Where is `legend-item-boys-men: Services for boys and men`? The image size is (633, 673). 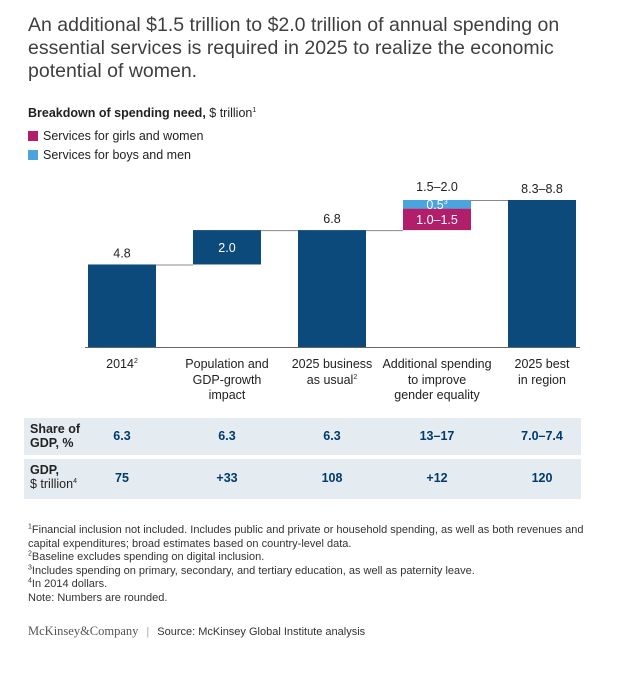
legend-item-boys-men: Services for boys and men is located at coordinates (109, 155).